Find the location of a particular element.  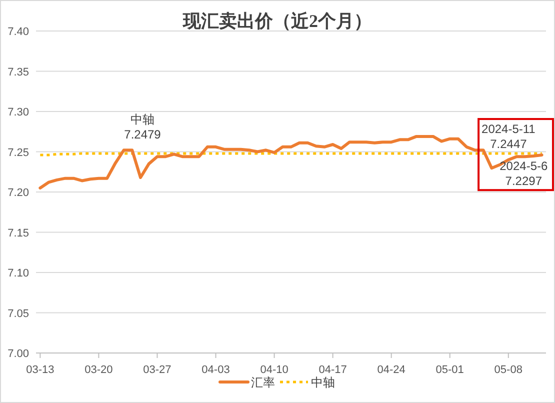

x-tick-label: 05-08 is located at coordinates (508, 370).